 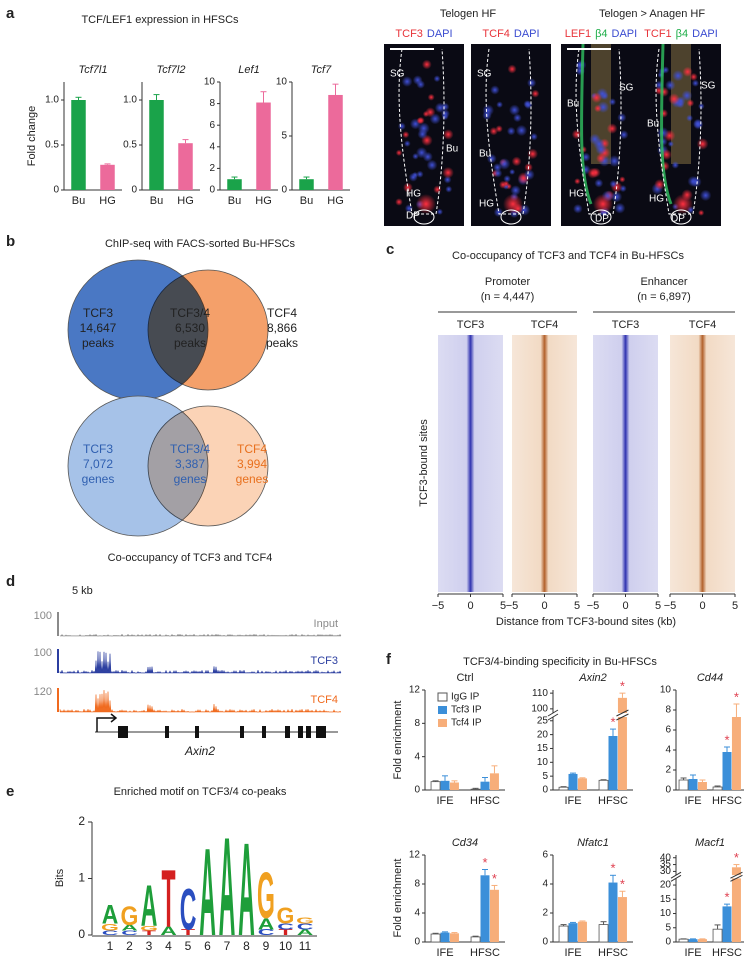 I want to click on follicle-outline, so click(x=678, y=131).